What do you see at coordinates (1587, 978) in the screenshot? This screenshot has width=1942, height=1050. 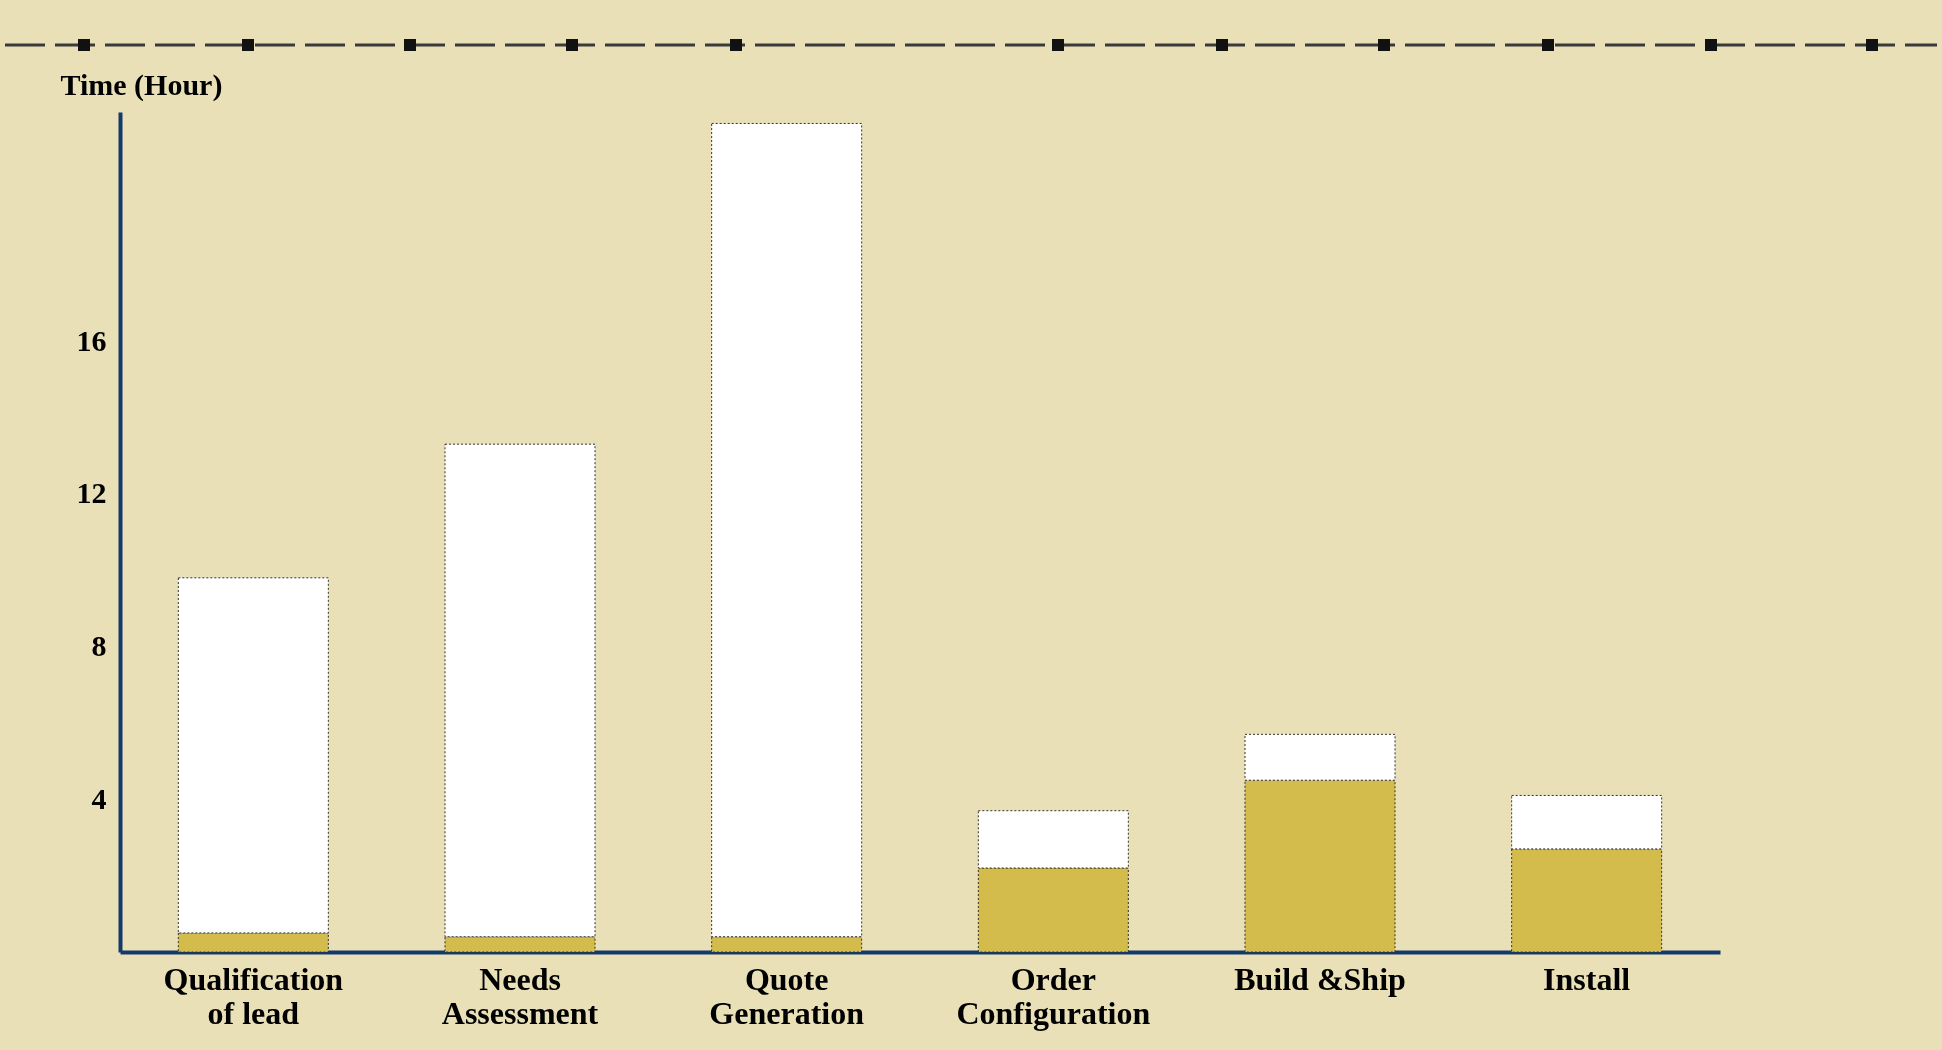 I see `x-tick-label: Install` at bounding box center [1587, 978].